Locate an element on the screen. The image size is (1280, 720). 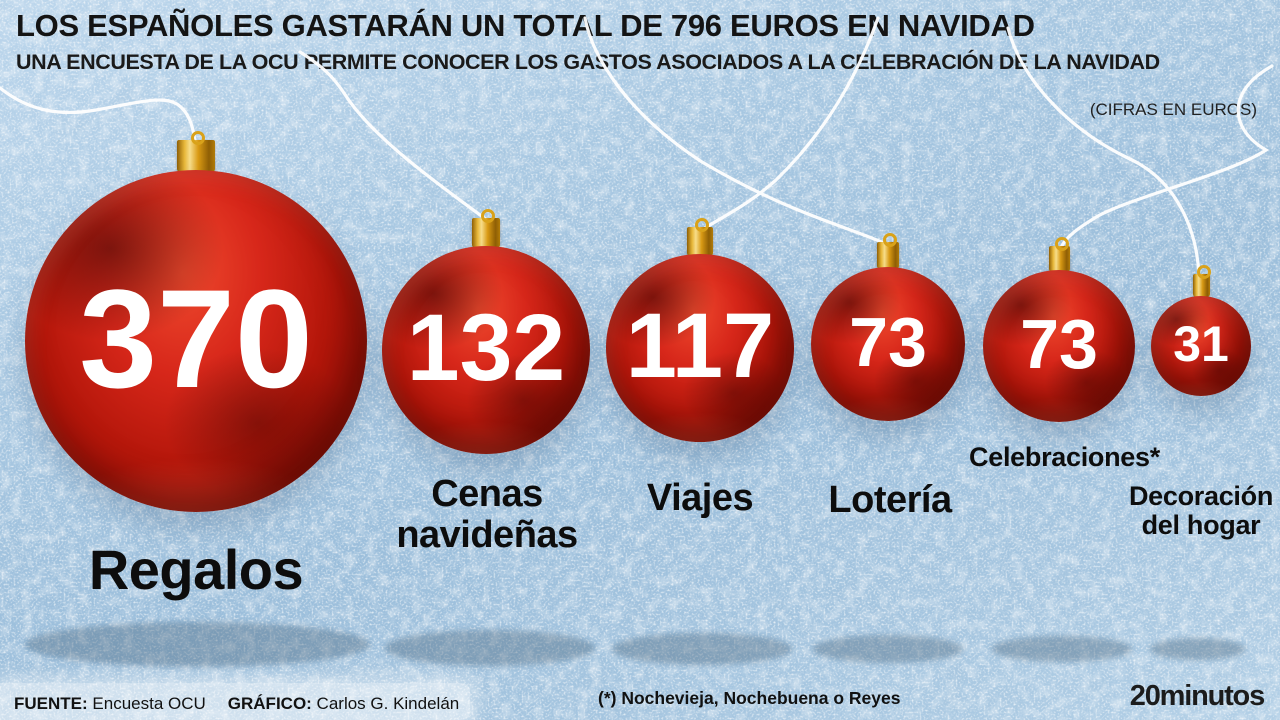
ornament-ball-celebraciones: 73 is located at coordinates (1059, 346).